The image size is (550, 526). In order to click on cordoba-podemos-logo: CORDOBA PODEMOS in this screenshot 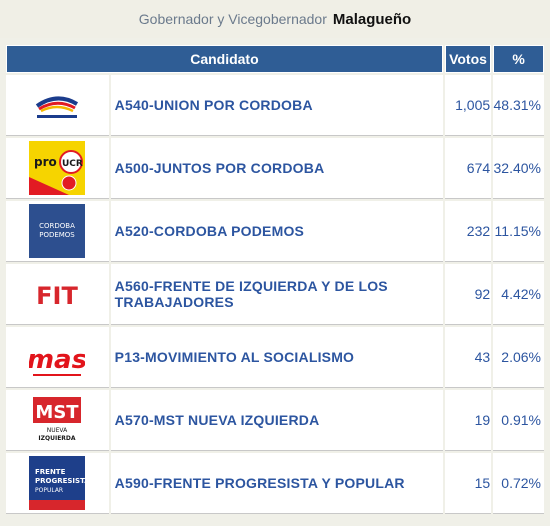, I will do `click(57, 231)`.